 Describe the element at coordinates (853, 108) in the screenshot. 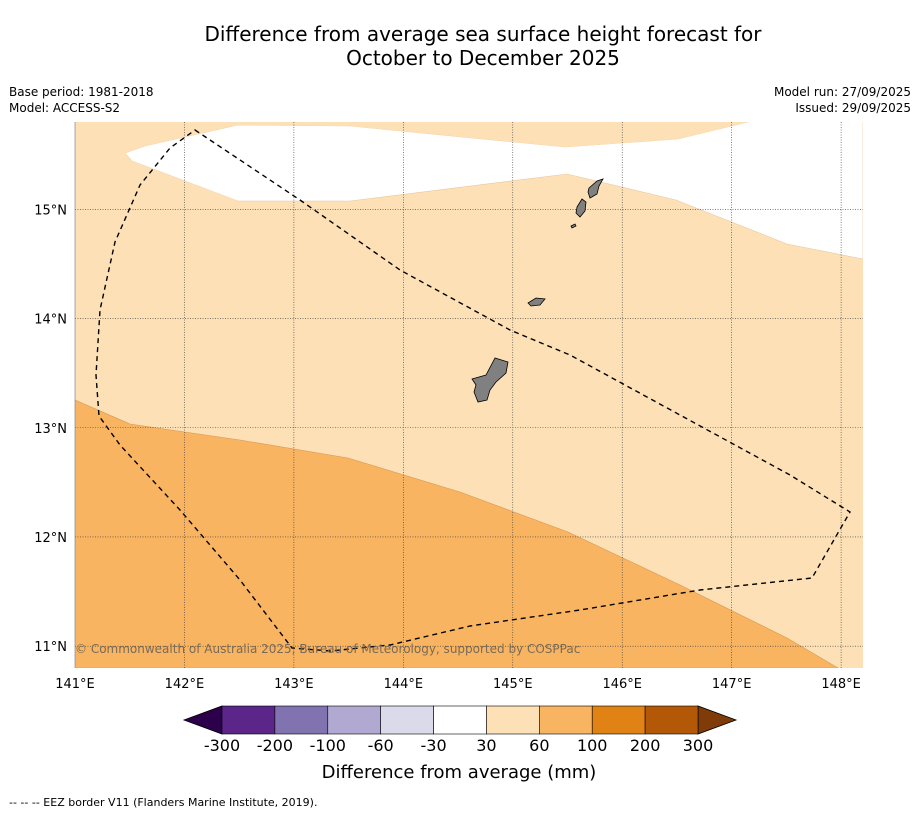

I see `issued-date: Issued: 29/09/2025` at that location.